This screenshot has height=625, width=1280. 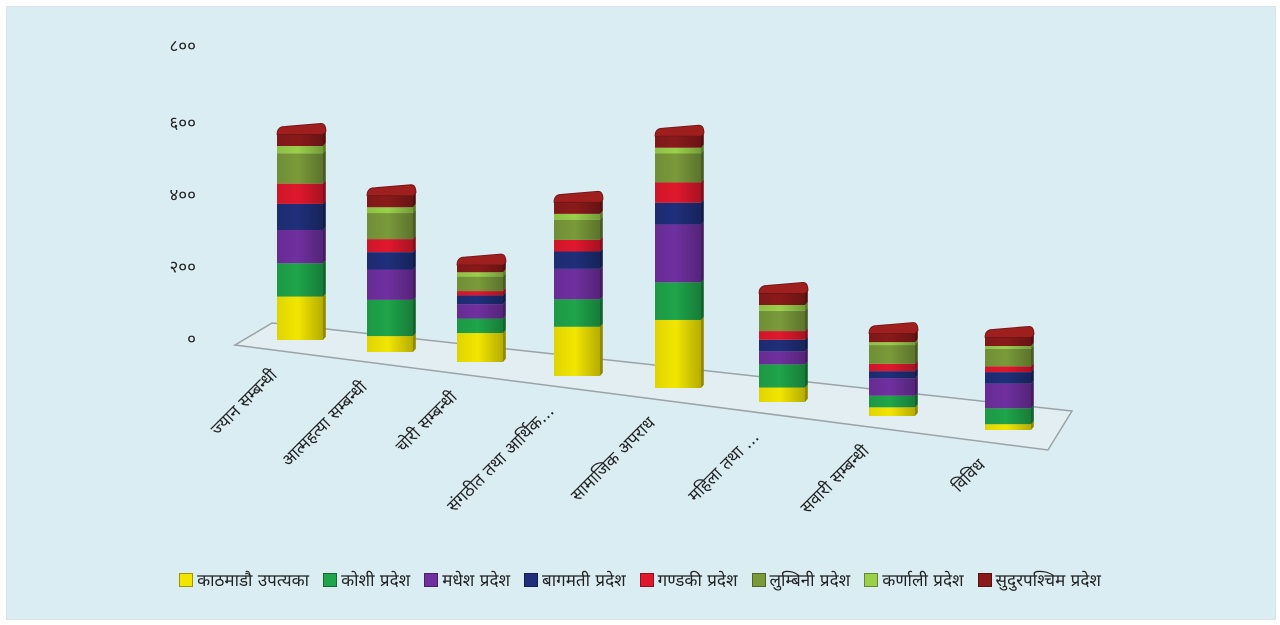 I want to click on category-label: आत्महत्या सम्बन्धी, so click(x=324, y=423).